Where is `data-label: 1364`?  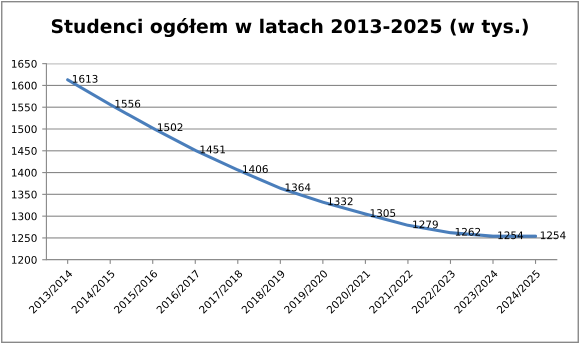
data-label: 1364 is located at coordinates (298, 187).